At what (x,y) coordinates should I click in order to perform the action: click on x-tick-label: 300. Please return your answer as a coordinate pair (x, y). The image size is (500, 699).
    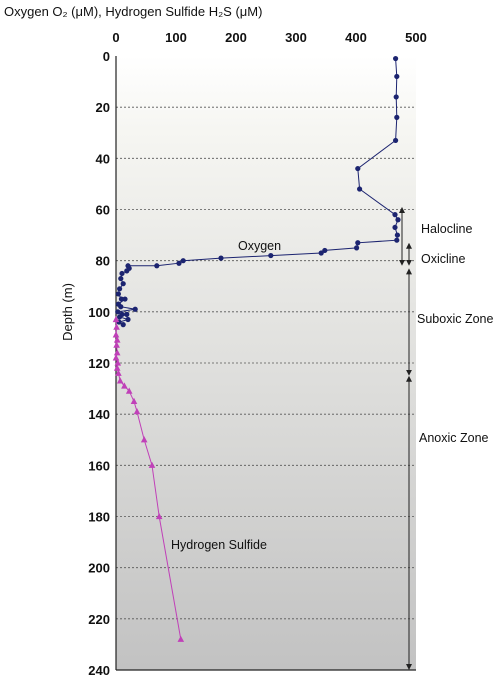
    Looking at the image, I should click on (296, 37).